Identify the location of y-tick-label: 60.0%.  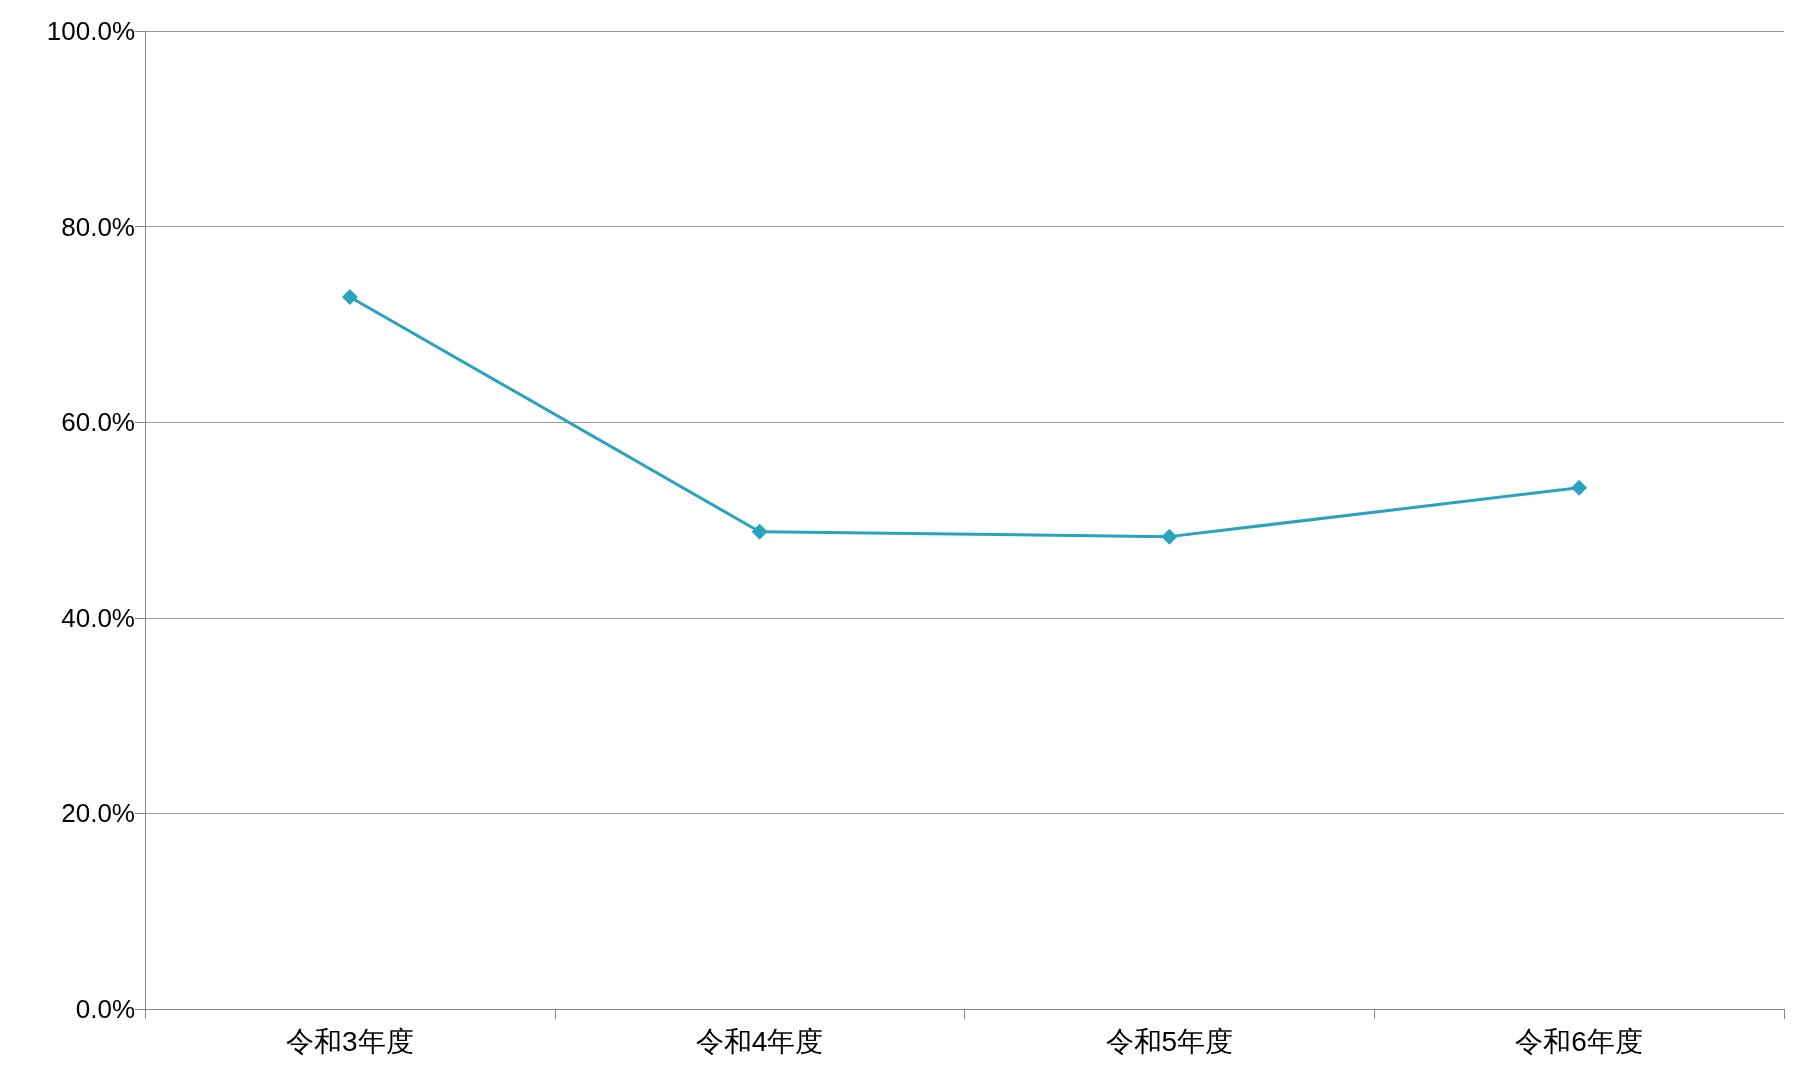
(98, 422).